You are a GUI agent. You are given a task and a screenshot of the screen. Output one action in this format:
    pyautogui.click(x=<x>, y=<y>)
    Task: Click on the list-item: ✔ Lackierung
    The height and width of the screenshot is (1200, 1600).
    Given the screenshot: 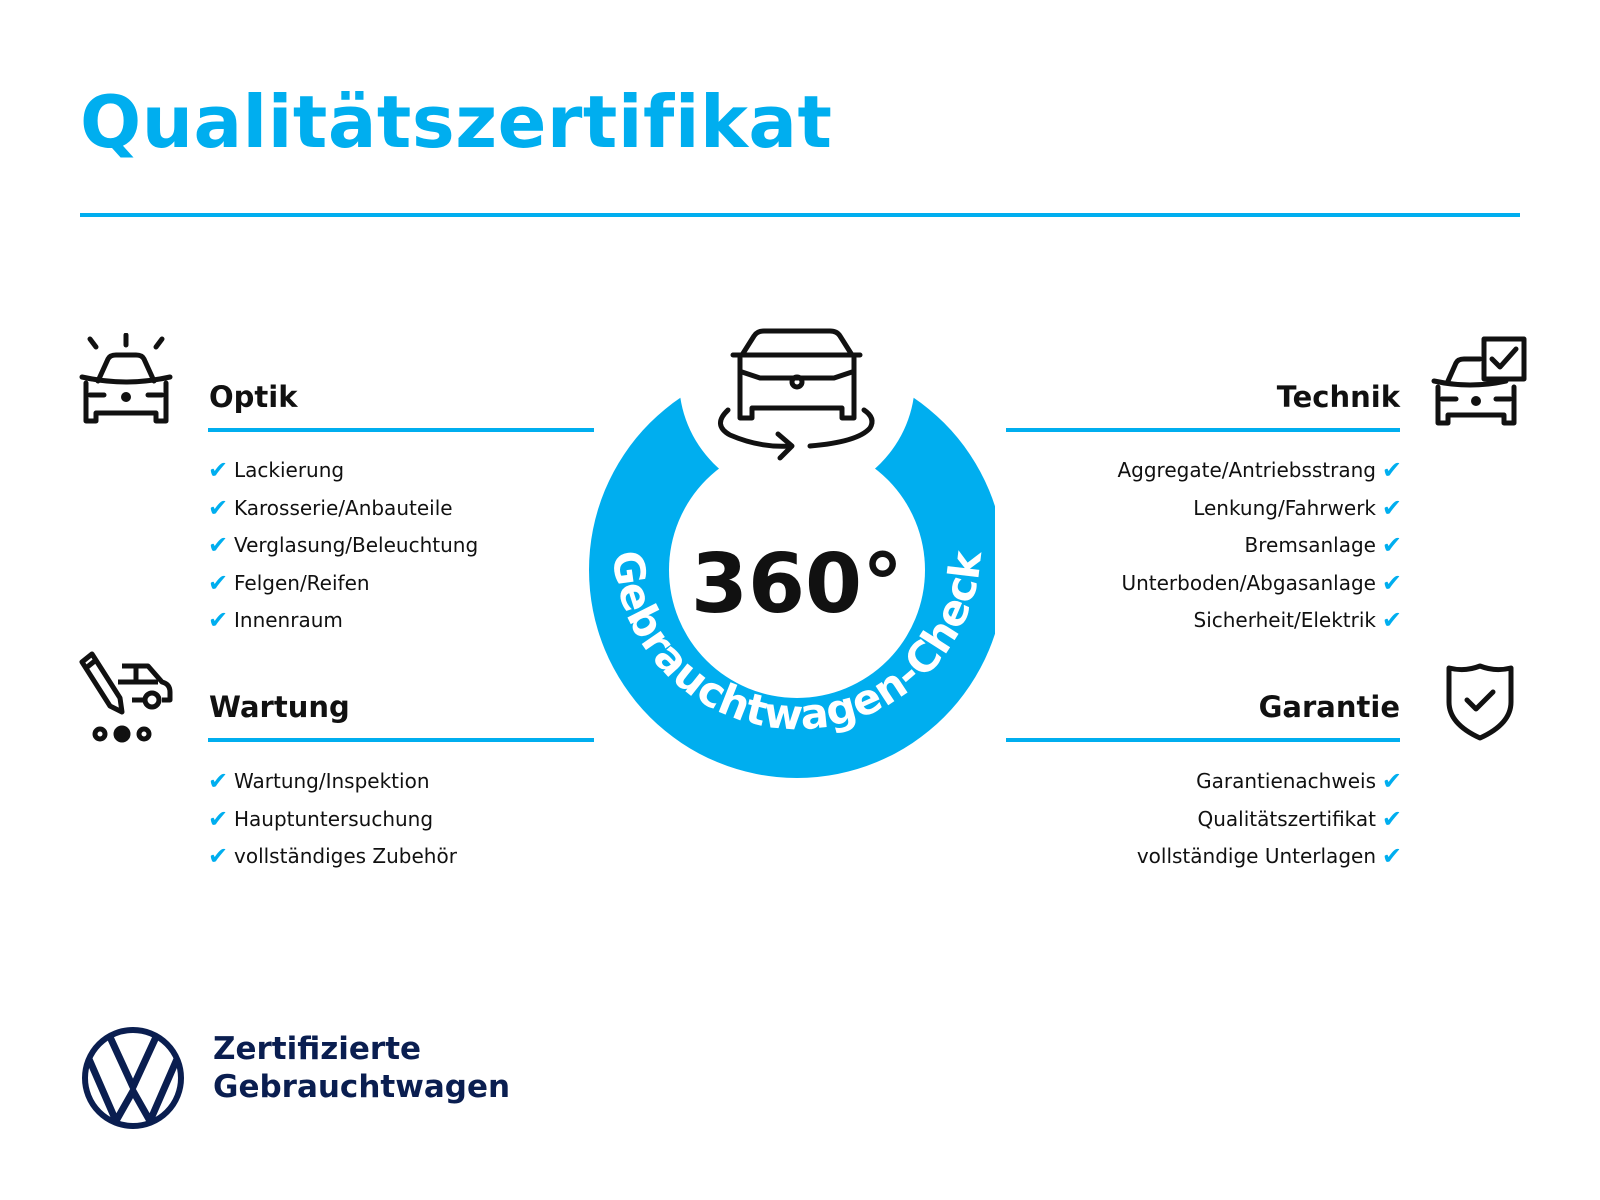 What is the action you would take?
    pyautogui.click(x=343, y=471)
    